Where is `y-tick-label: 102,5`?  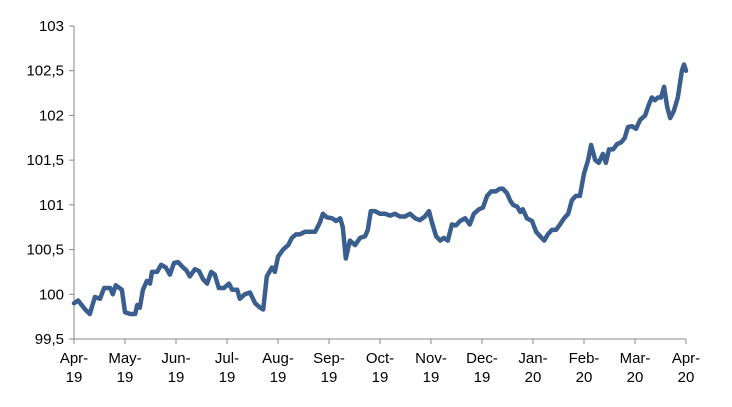 y-tick-label: 102,5 is located at coordinates (45, 71).